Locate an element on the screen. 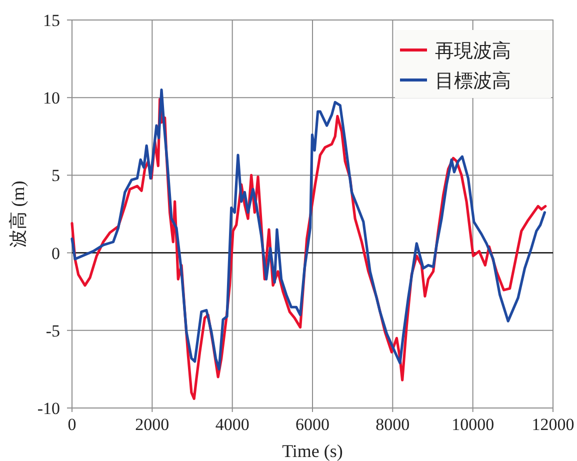  y-tick-label: 0 is located at coordinates (56, 253).